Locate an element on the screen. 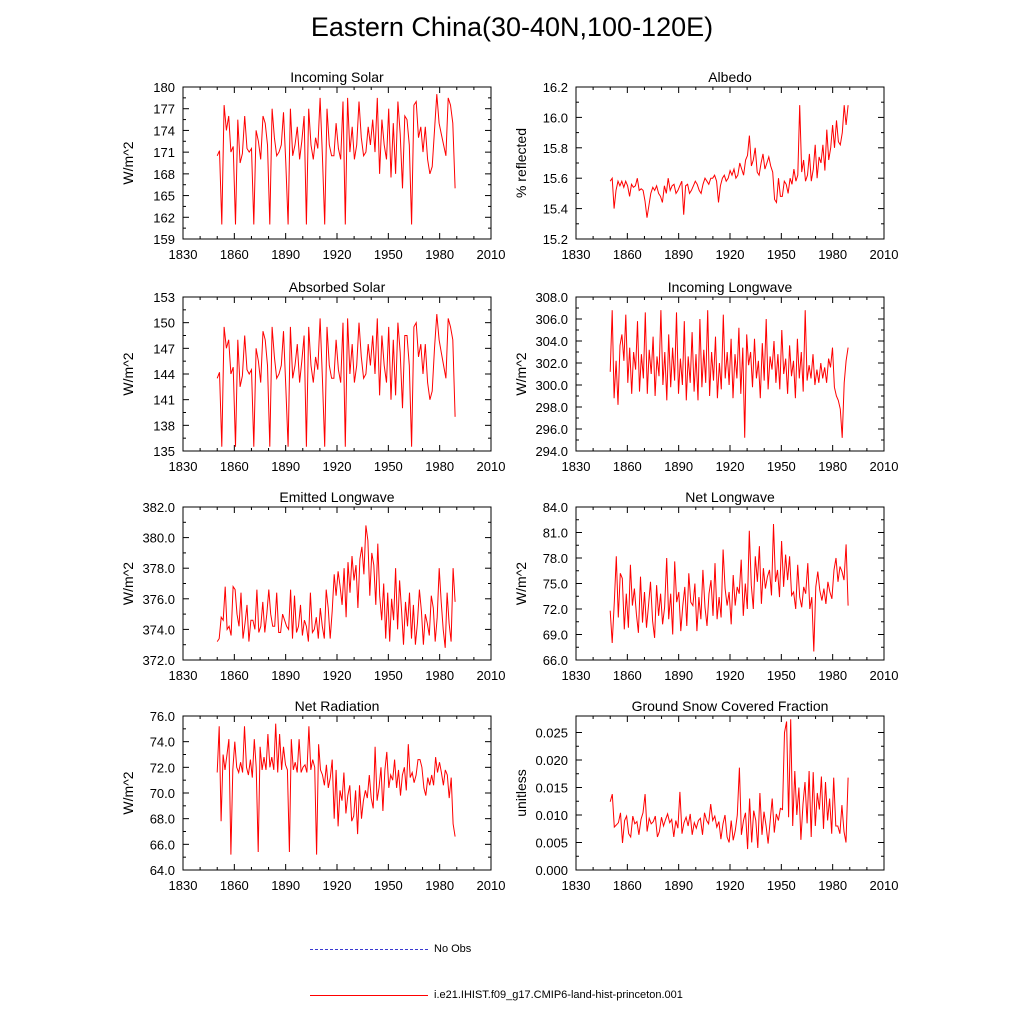 This screenshot has height=1024, width=1024. y-tick-label: 153 is located at coordinates (164, 297).